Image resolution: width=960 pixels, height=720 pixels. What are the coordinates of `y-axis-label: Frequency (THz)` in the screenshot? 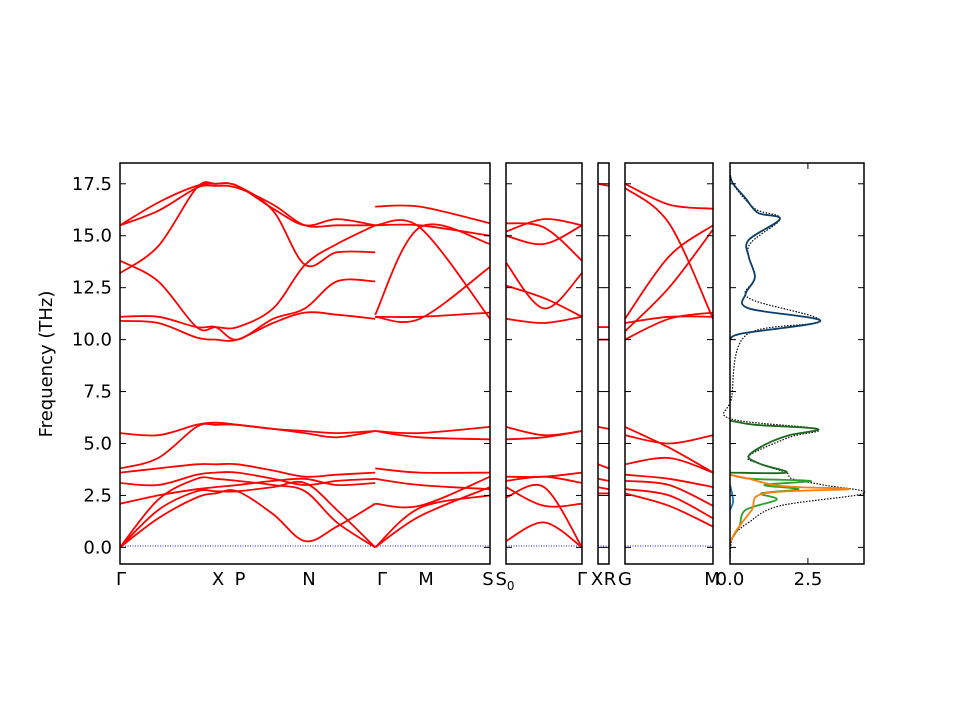 It's located at (46, 364).